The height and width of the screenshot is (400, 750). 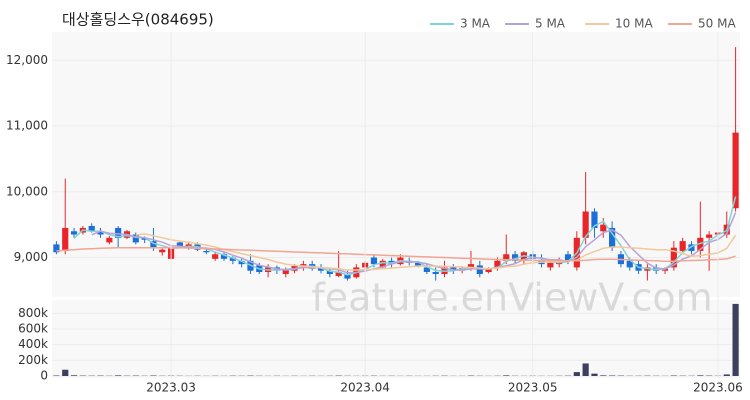 What do you see at coordinates (718, 388) in the screenshot?
I see `x-tick-label: 2023.06` at bounding box center [718, 388].